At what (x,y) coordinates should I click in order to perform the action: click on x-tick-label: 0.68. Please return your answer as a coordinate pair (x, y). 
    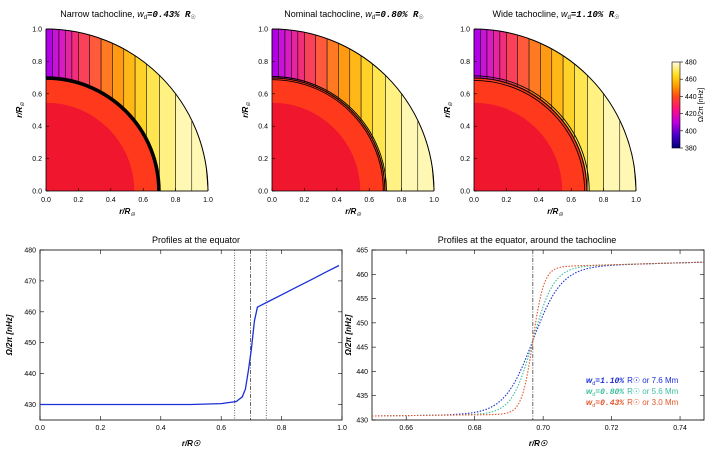
    Looking at the image, I should click on (475, 428).